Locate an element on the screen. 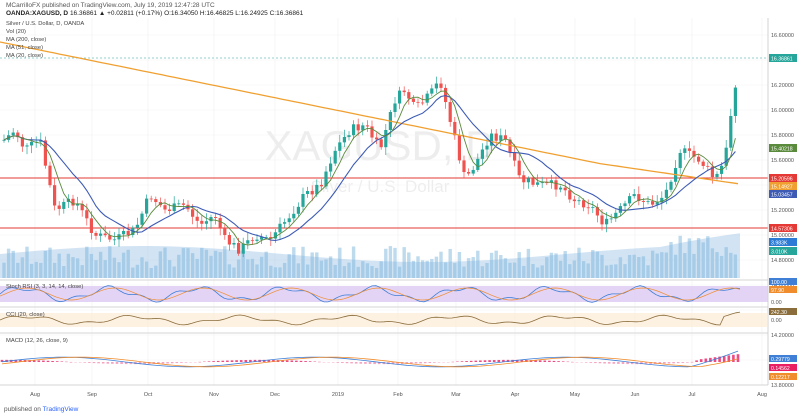 The image size is (800, 418). time-tick: Oct is located at coordinates (148, 395).